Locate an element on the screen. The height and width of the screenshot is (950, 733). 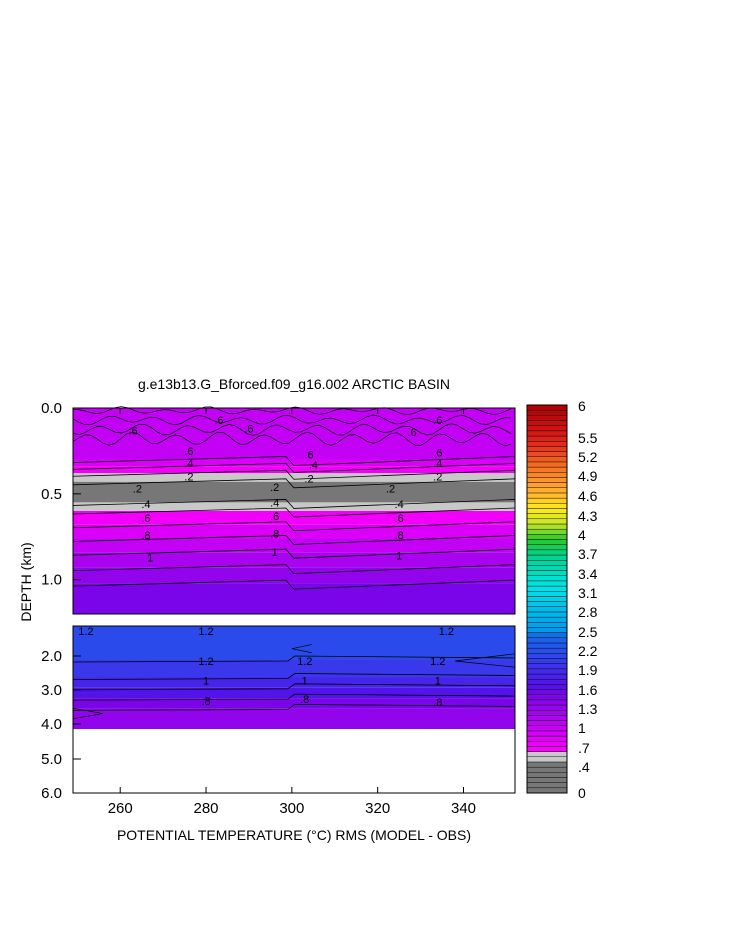
colorbar-tick-label: 5.5 is located at coordinates (588, 438).